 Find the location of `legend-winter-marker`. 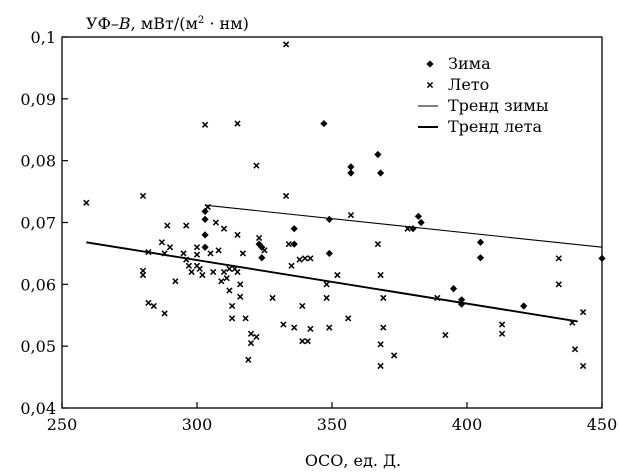

legend-winter-marker is located at coordinates (430, 64).